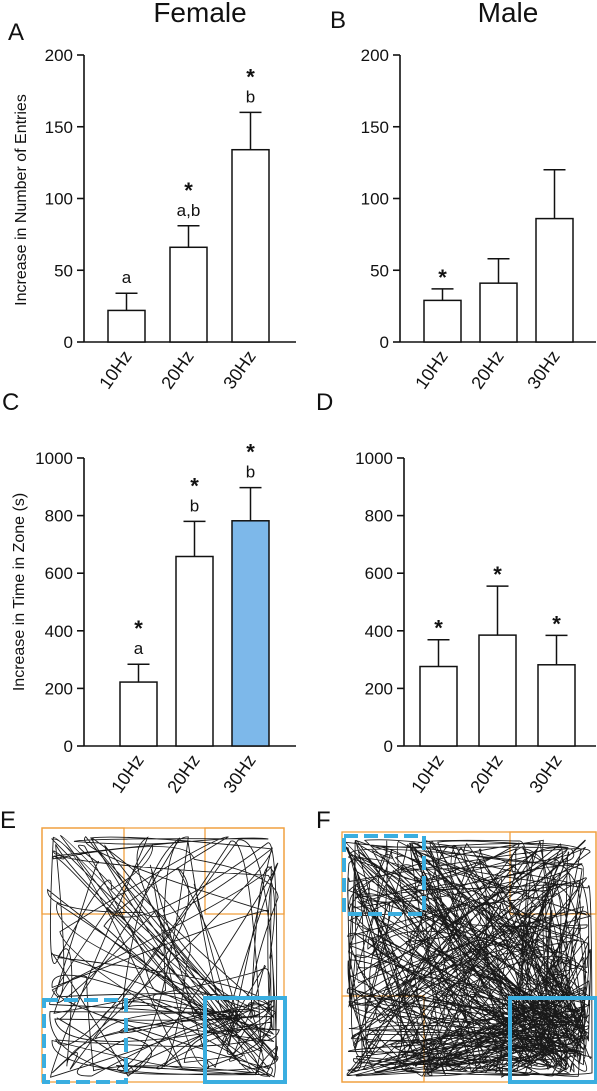 This screenshot has height=1091, width=597. I want to click on chart-c-ylabel: Increase in Time in Zone (s), so click(19, 592).